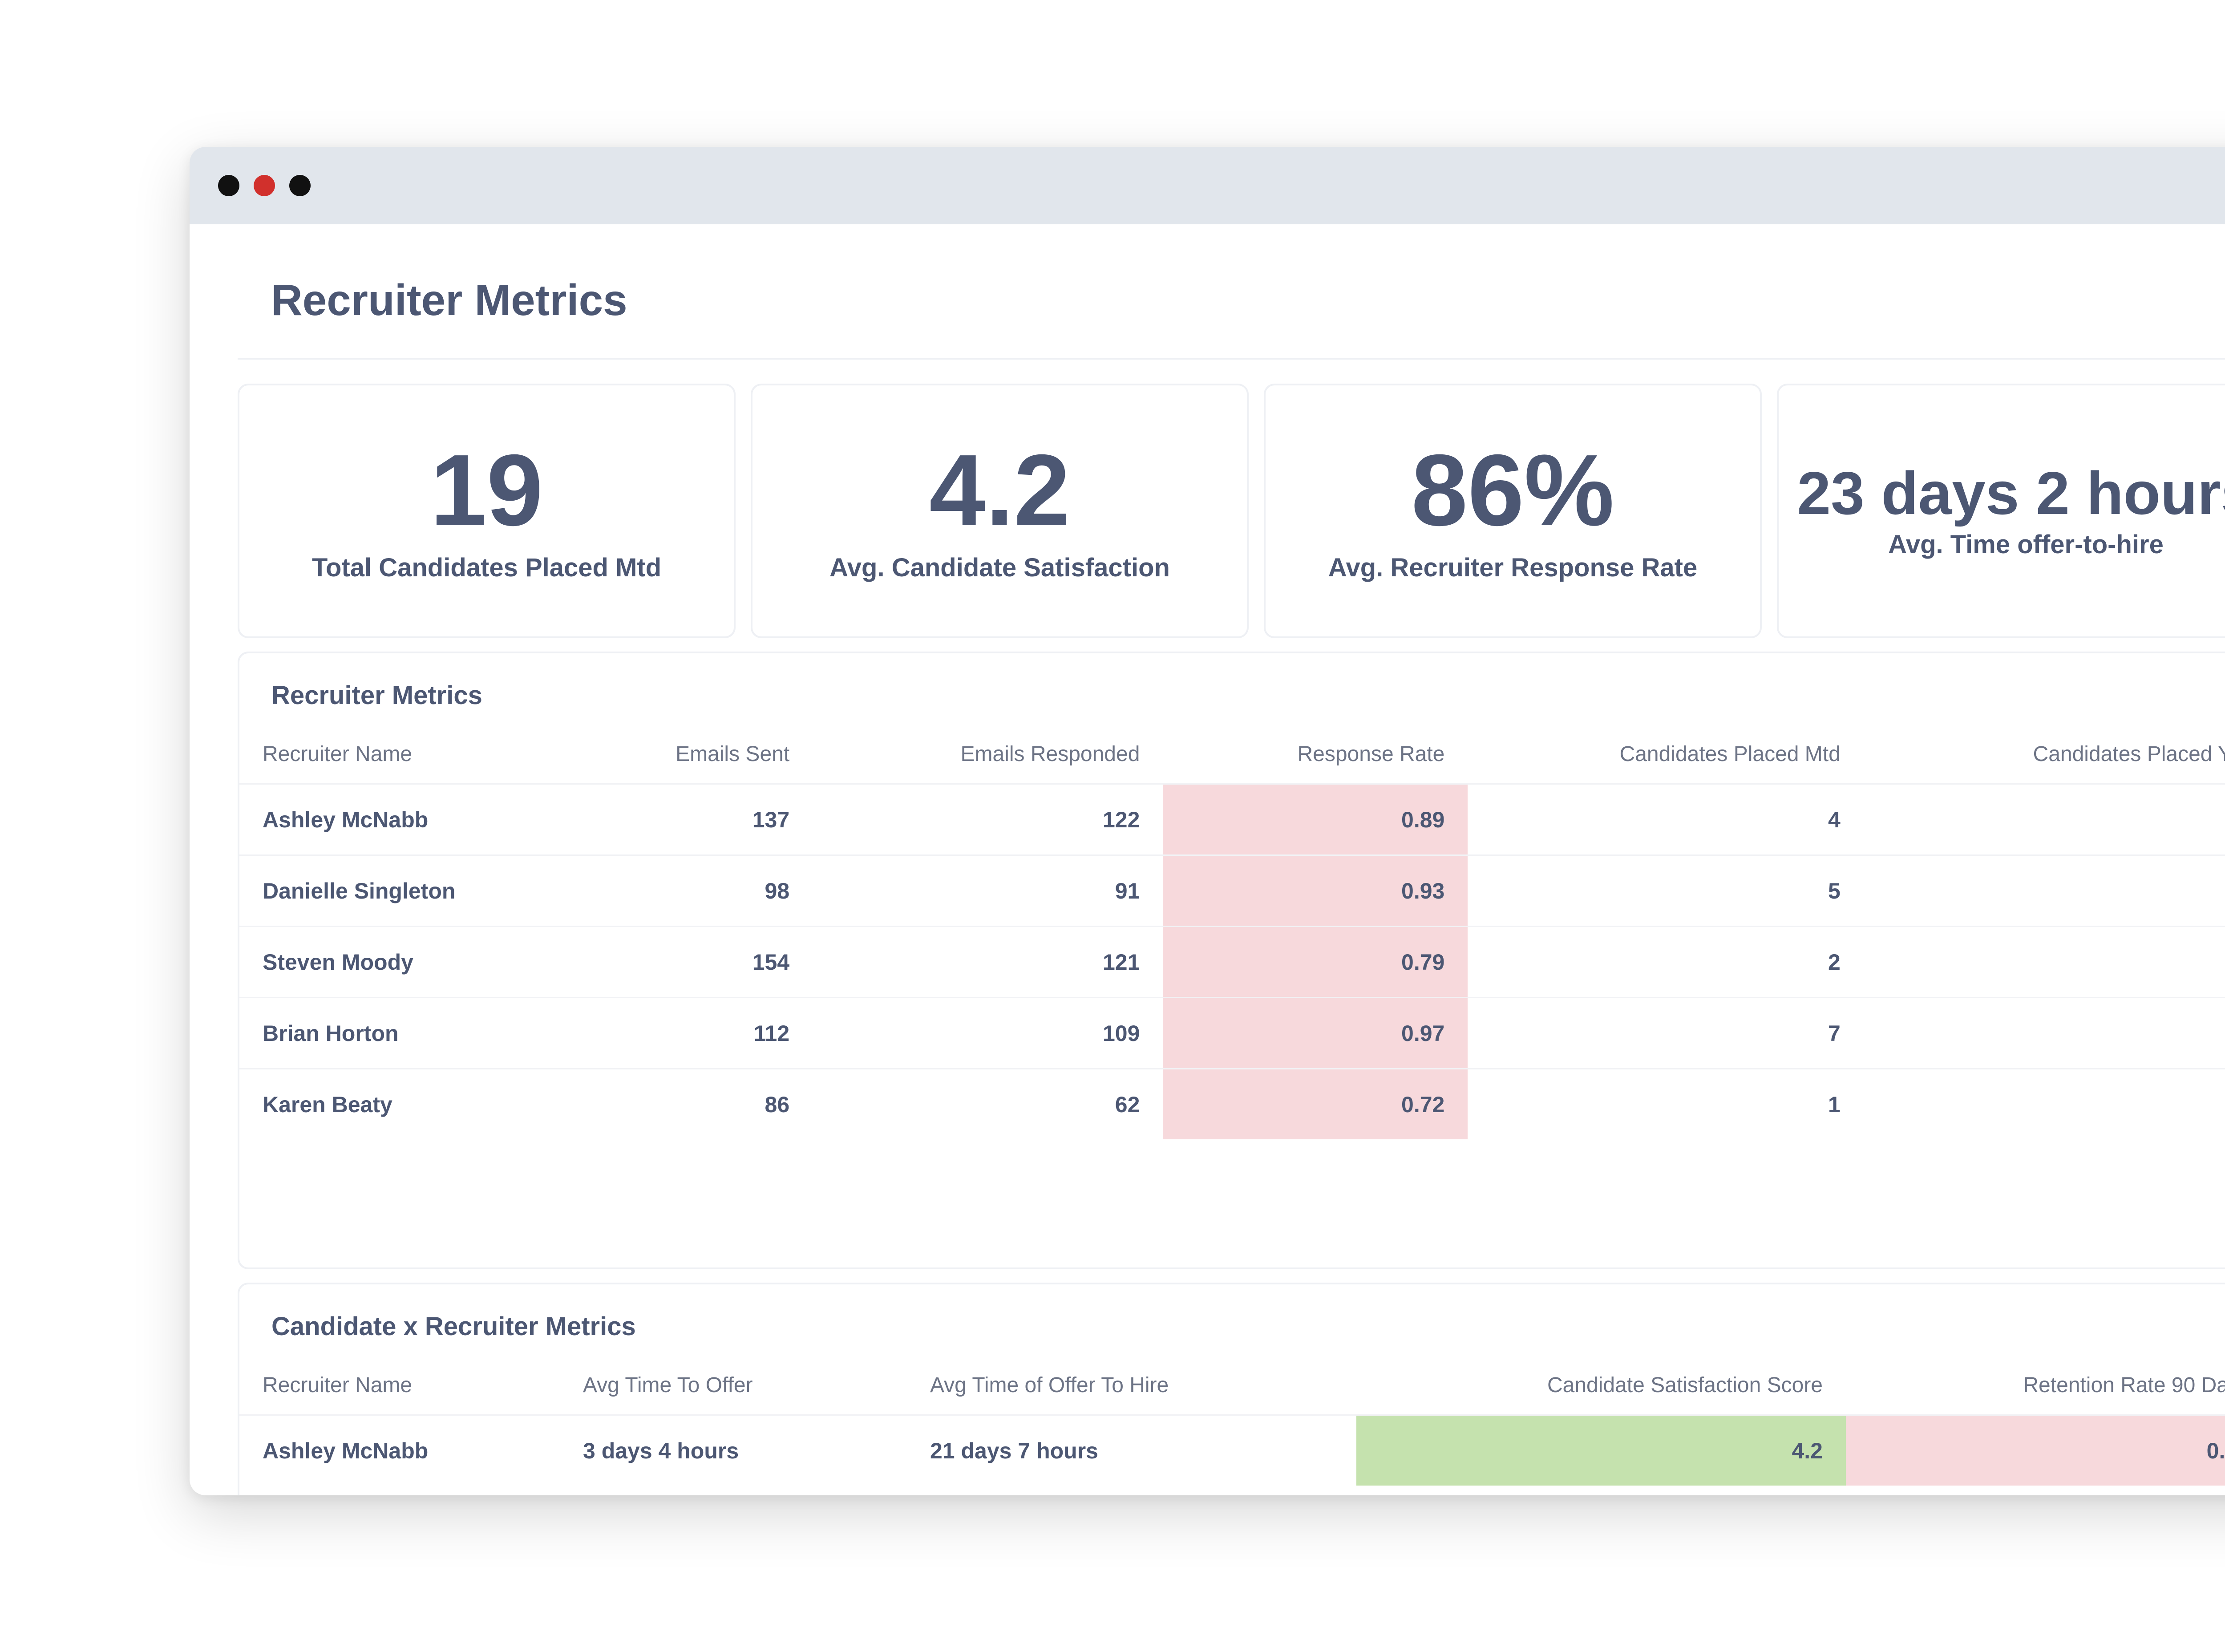  Describe the element at coordinates (1730, 754) in the screenshot. I see `column-header: Candidates Placed Mtd` at that location.